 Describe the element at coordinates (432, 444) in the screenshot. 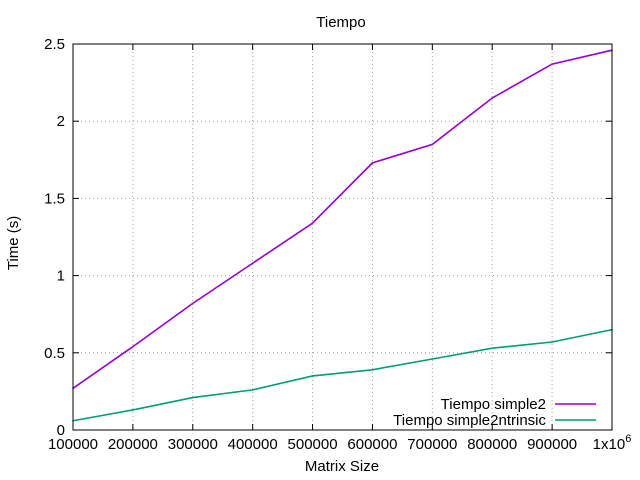

I see `x-tick-label: 700000` at that location.